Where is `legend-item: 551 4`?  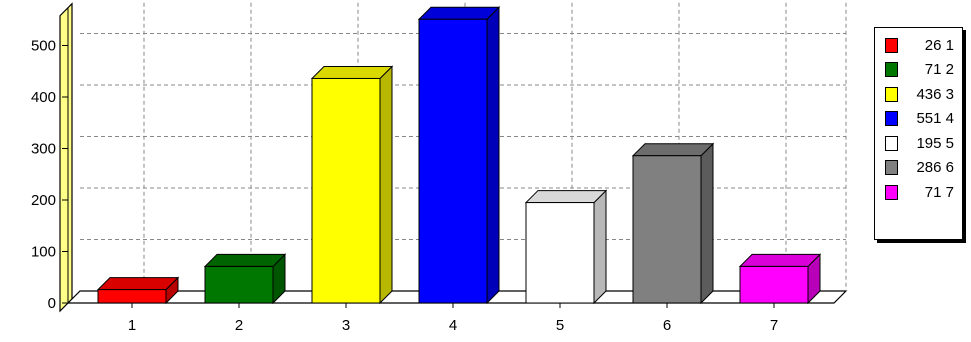 legend-item: 551 4 is located at coordinates (923, 119).